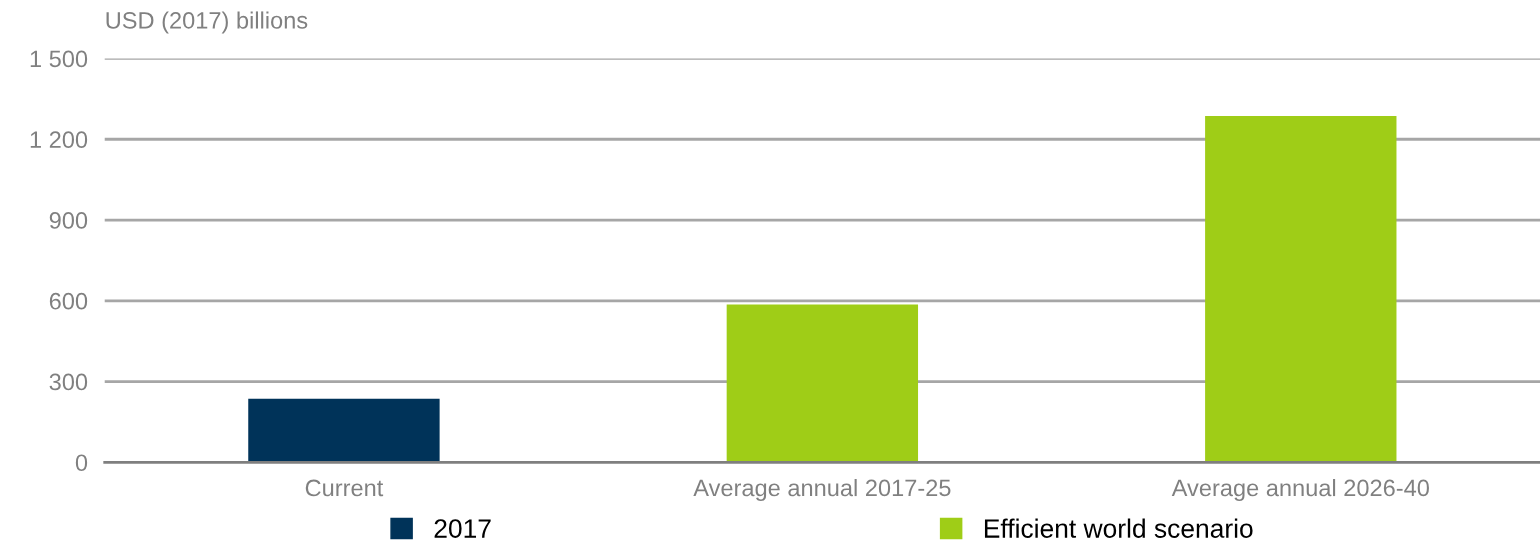  What do you see at coordinates (59, 140) in the screenshot?
I see `y-tick-label: 1 200` at bounding box center [59, 140].